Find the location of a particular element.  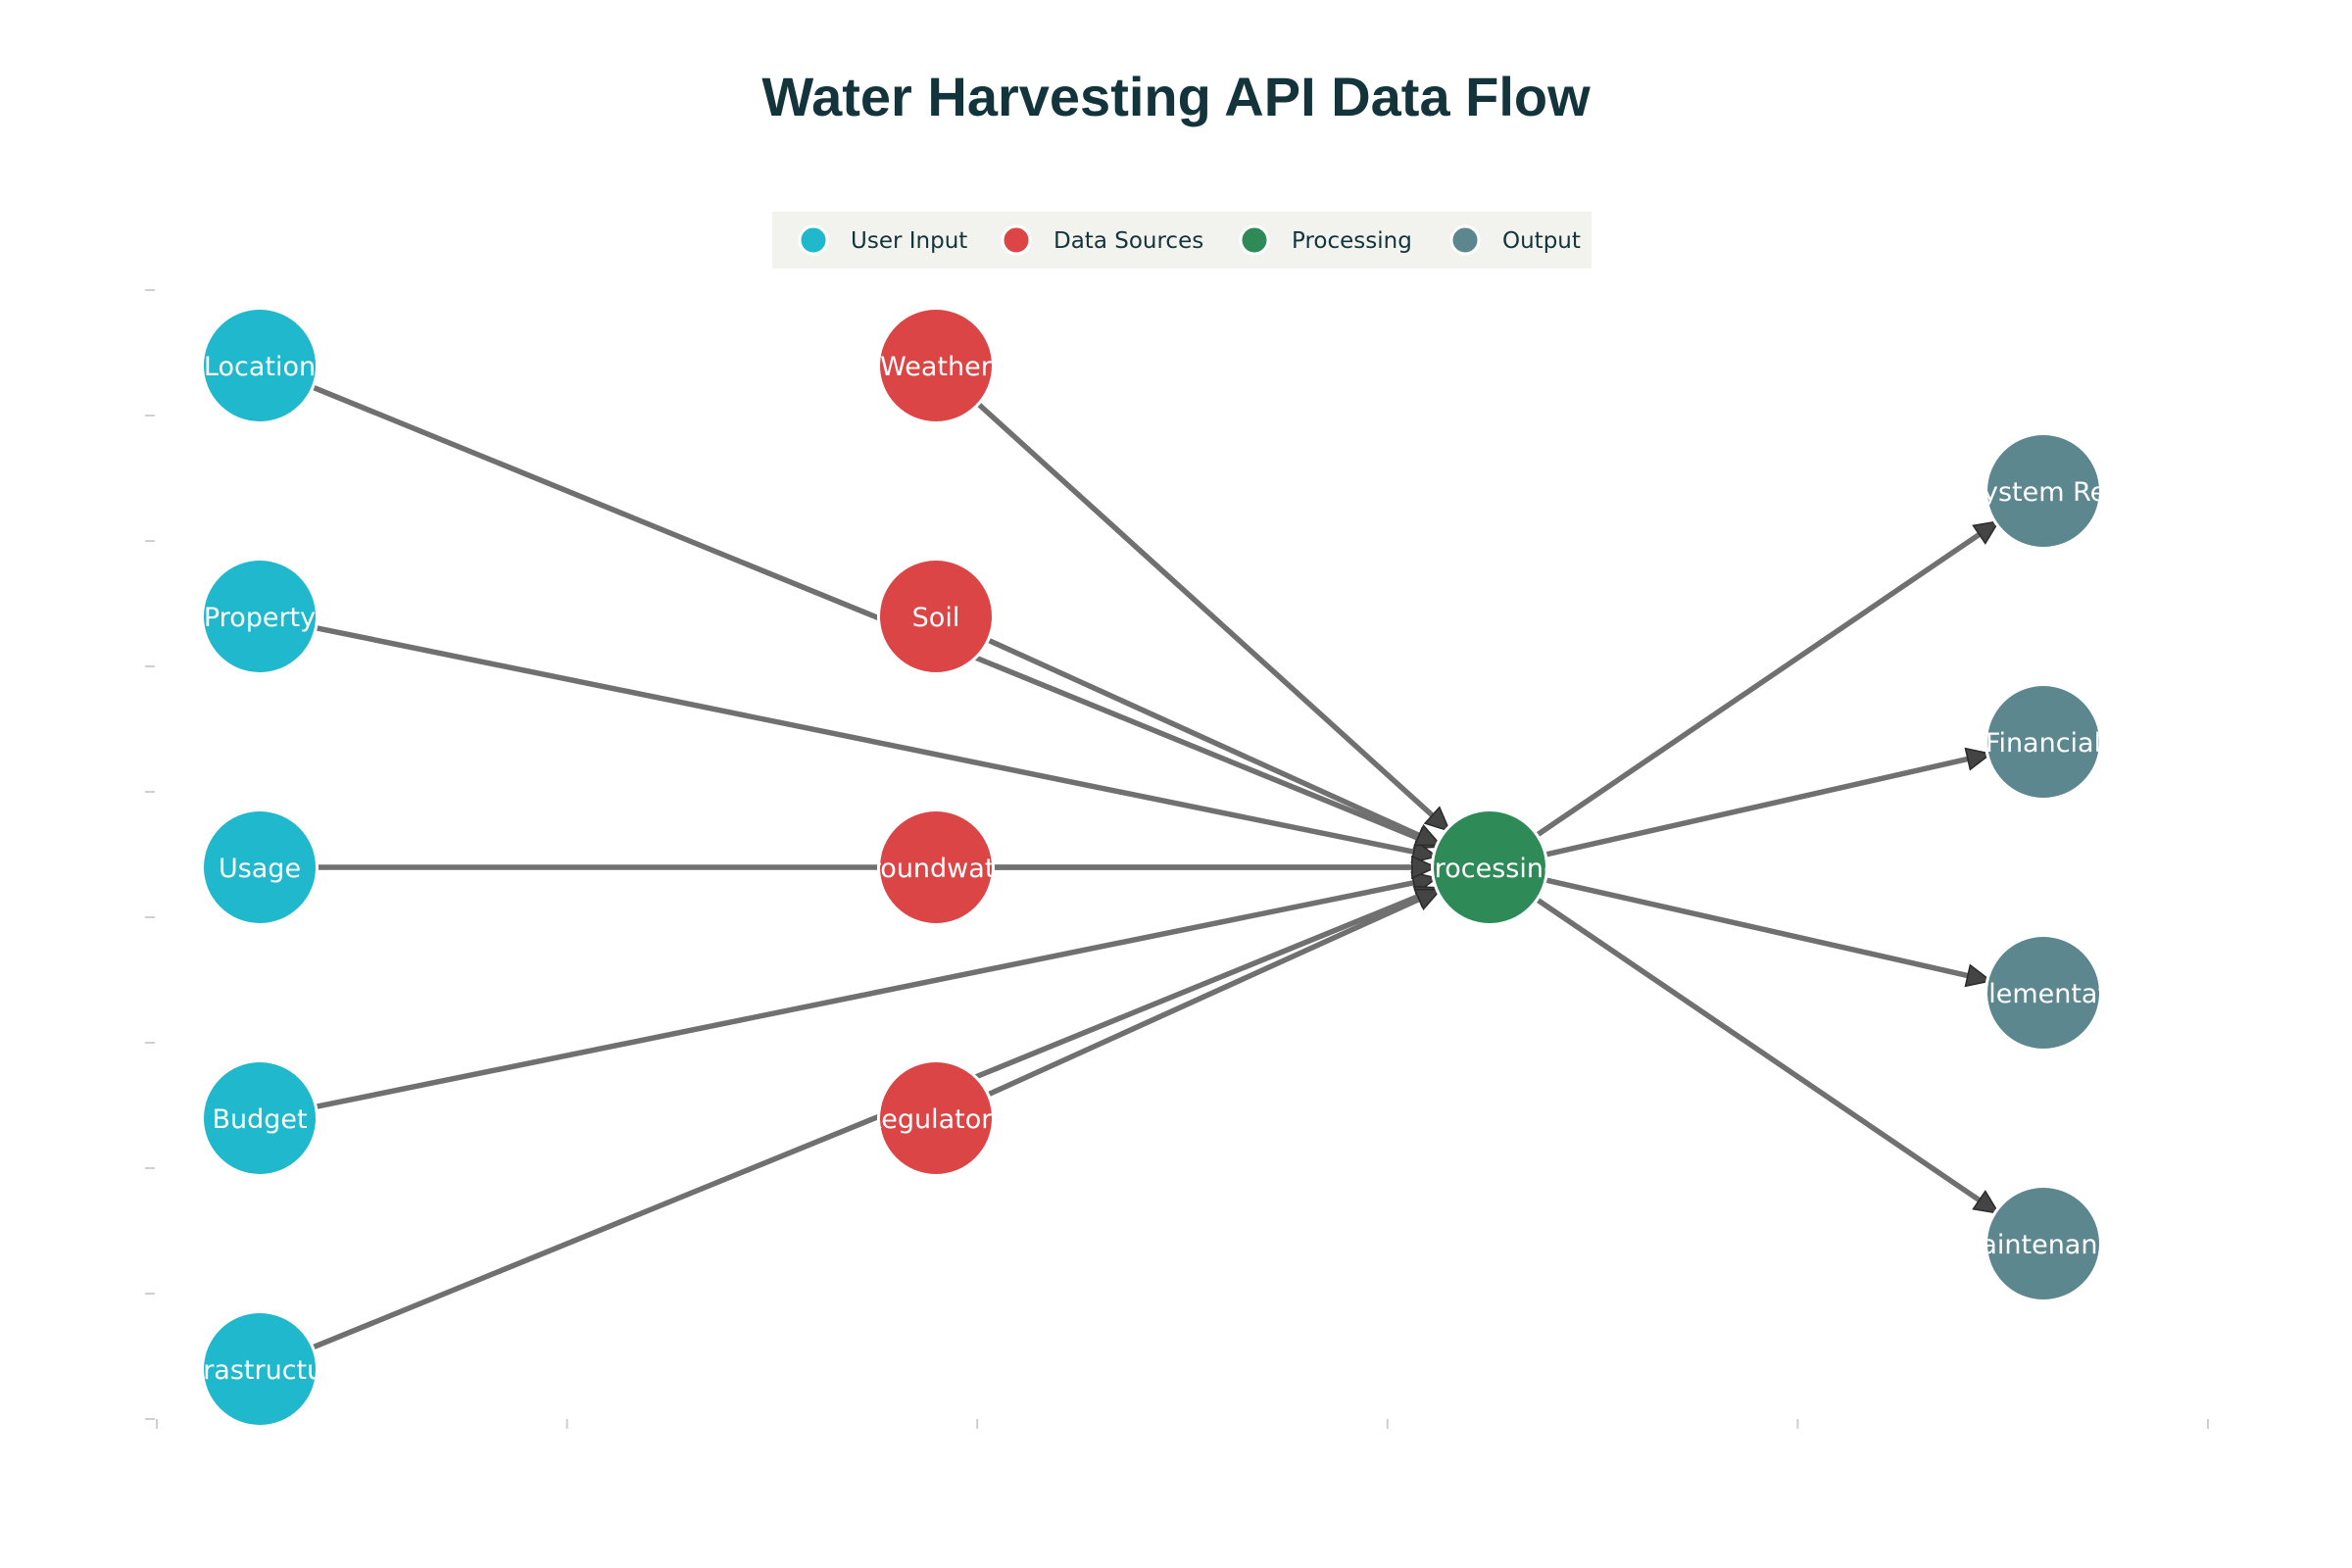

node-label: Infrastructure is located at coordinates (260, 1370).